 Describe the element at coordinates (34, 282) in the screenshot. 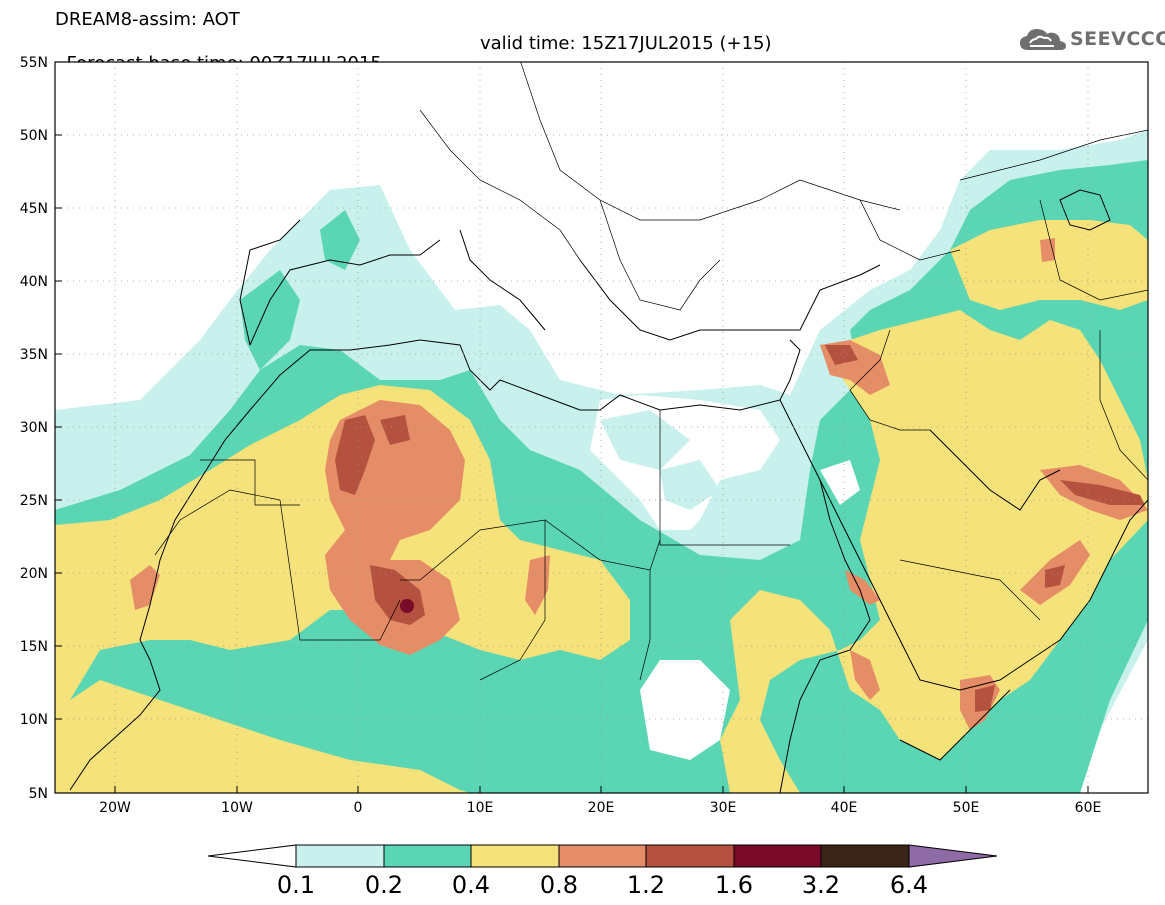

I see `lat-label: 40N` at that location.